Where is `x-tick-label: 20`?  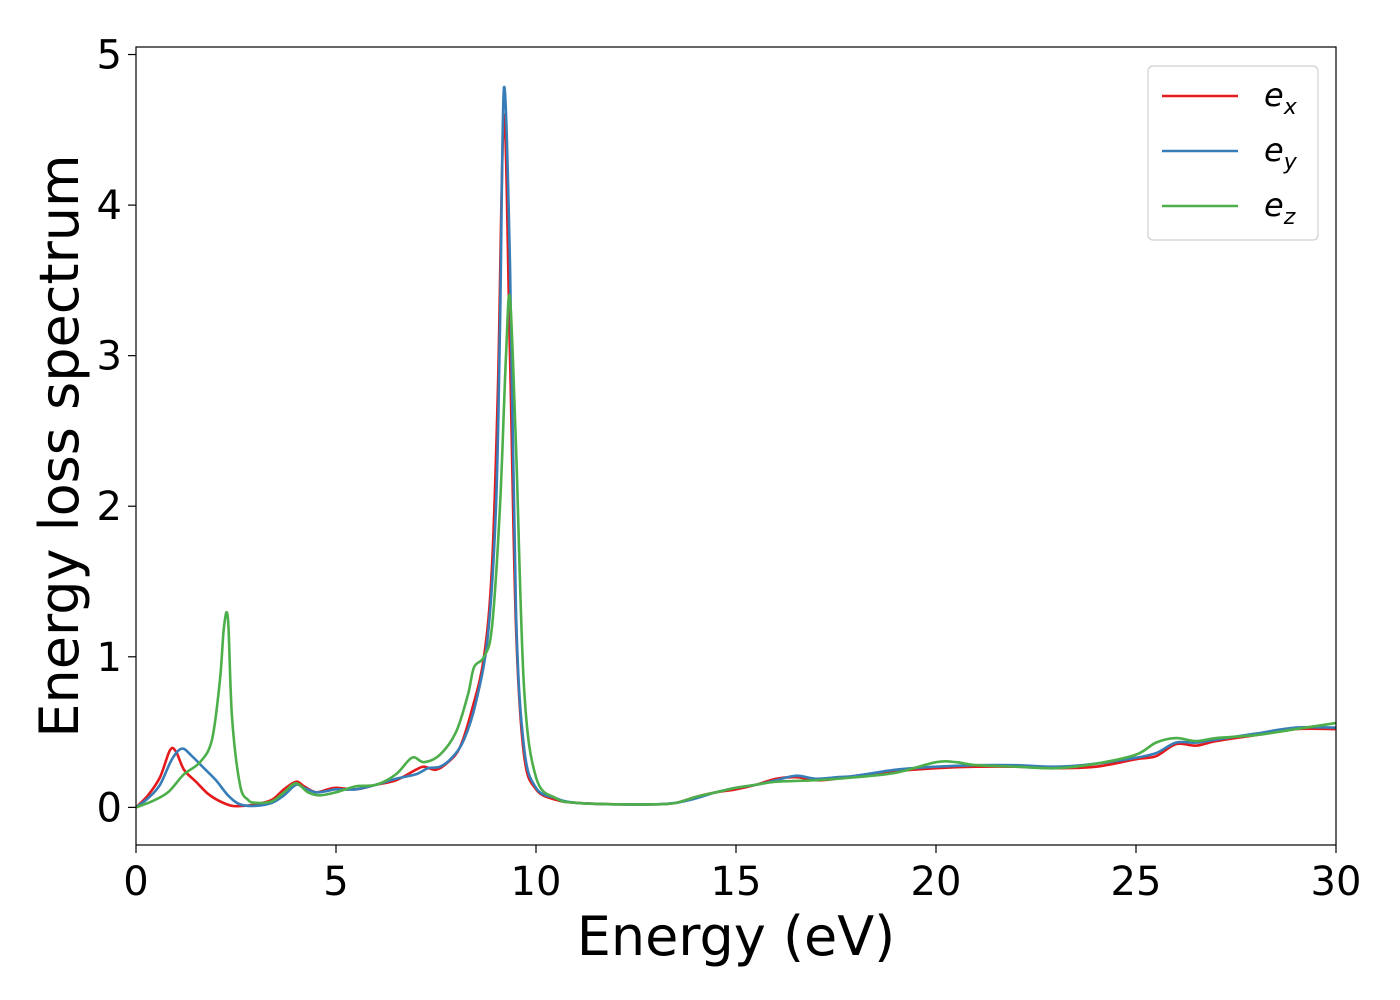
x-tick-label: 20 is located at coordinates (936, 882).